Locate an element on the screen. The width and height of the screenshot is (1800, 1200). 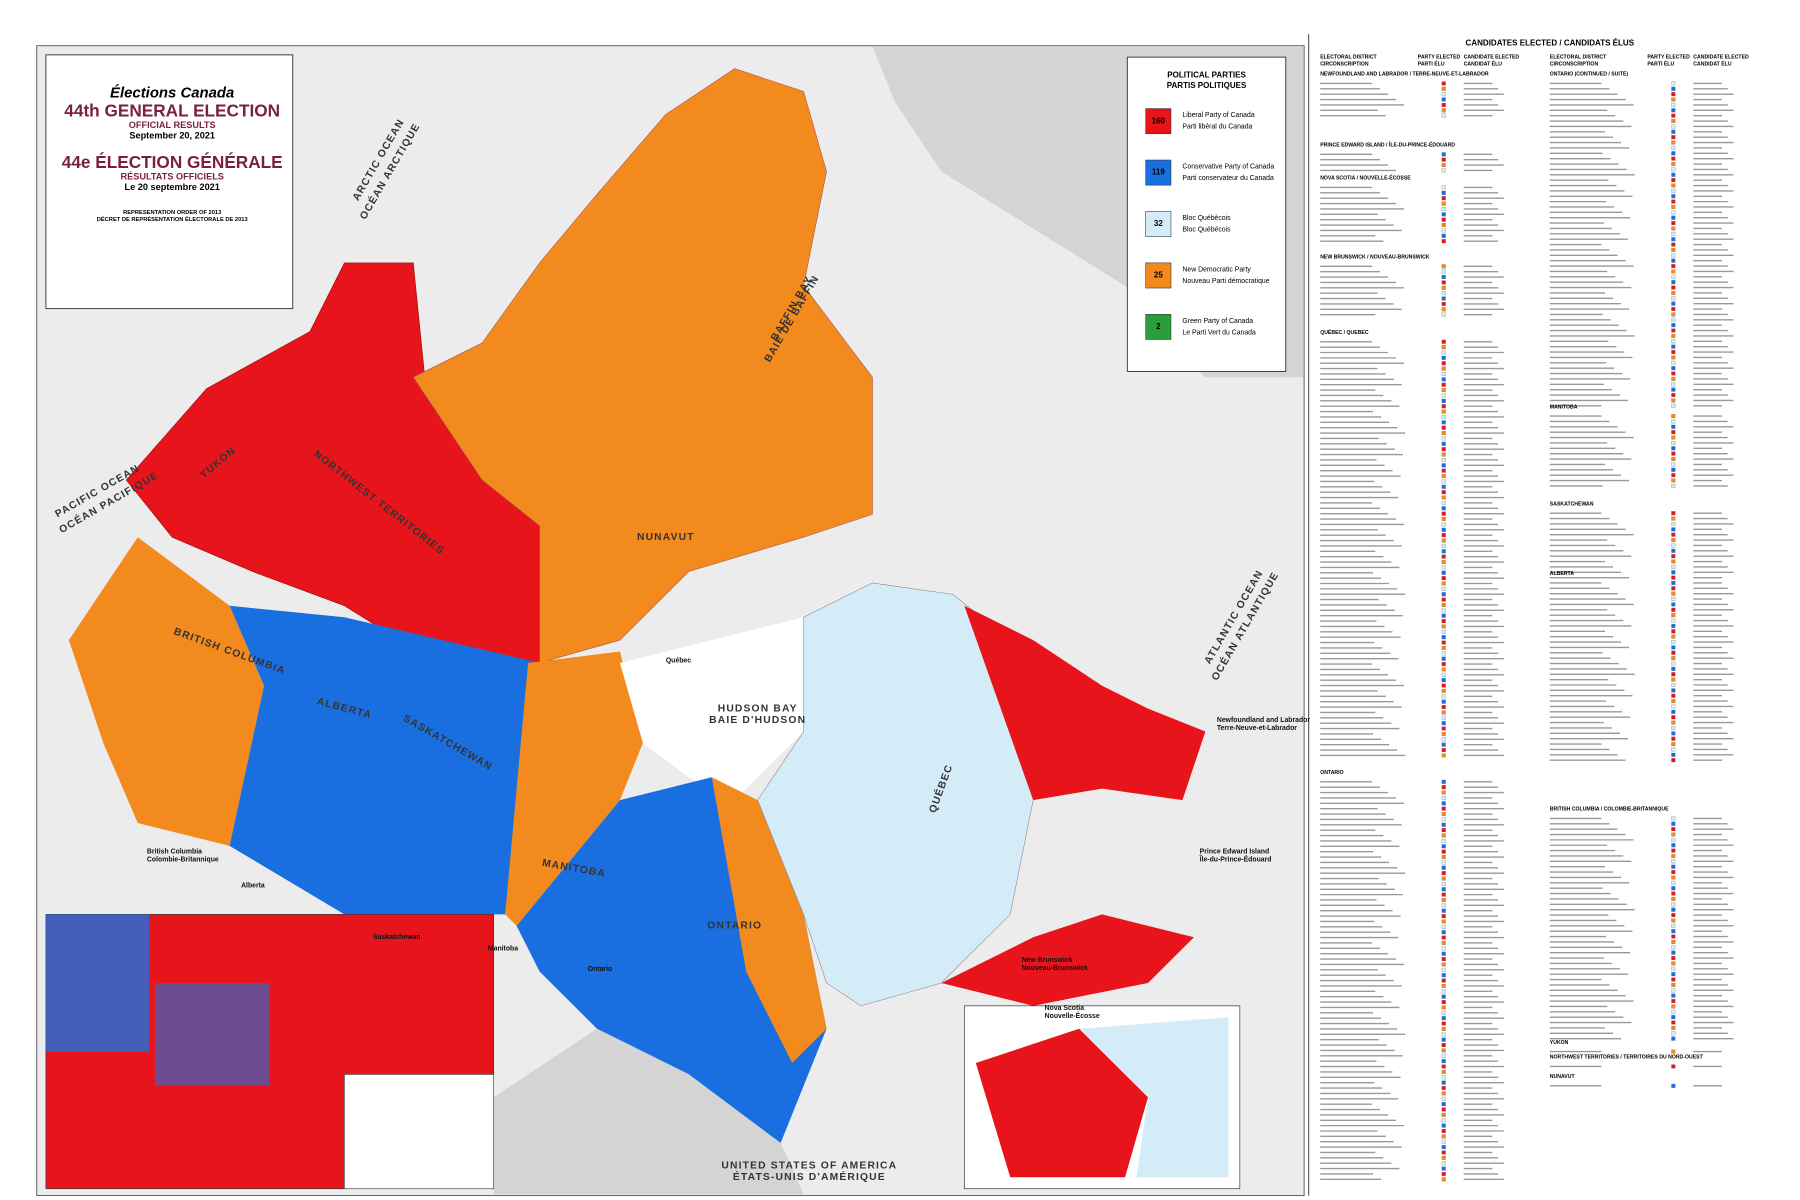
inset-label: Québec is located at coordinates (678, 660).